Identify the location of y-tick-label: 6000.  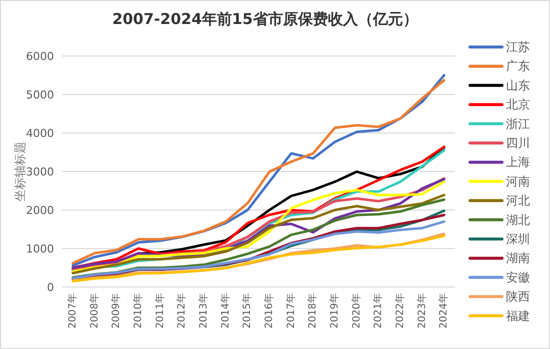
(40, 56).